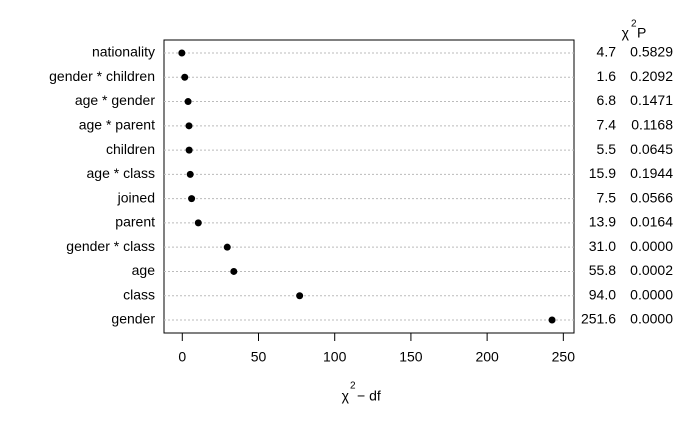 This screenshot has height=433, width=693. I want to click on chi2-cell: 94.0, so click(602, 294).